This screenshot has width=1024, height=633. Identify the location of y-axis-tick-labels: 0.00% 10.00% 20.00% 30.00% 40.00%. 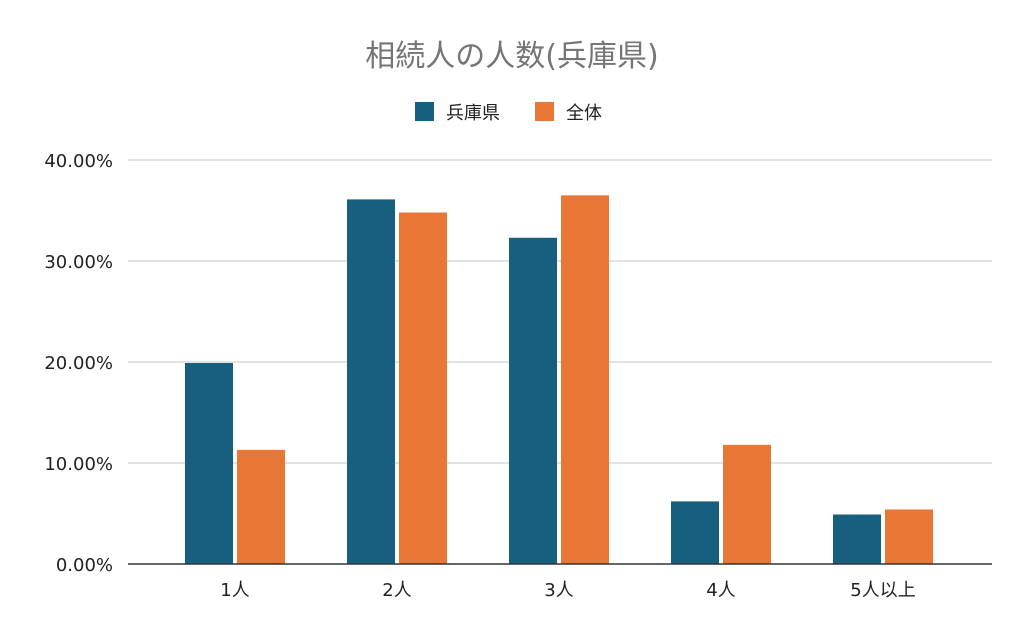
(78, 363).